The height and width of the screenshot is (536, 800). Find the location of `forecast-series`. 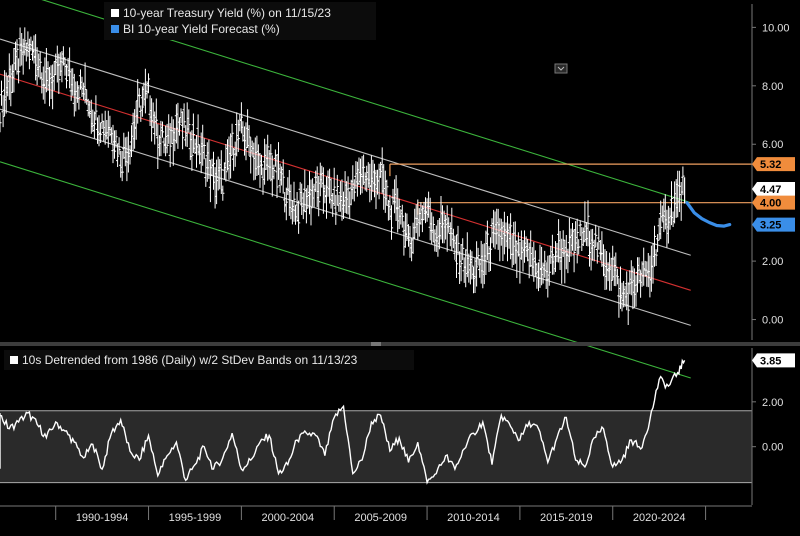

forecast-series is located at coordinates (708, 214).